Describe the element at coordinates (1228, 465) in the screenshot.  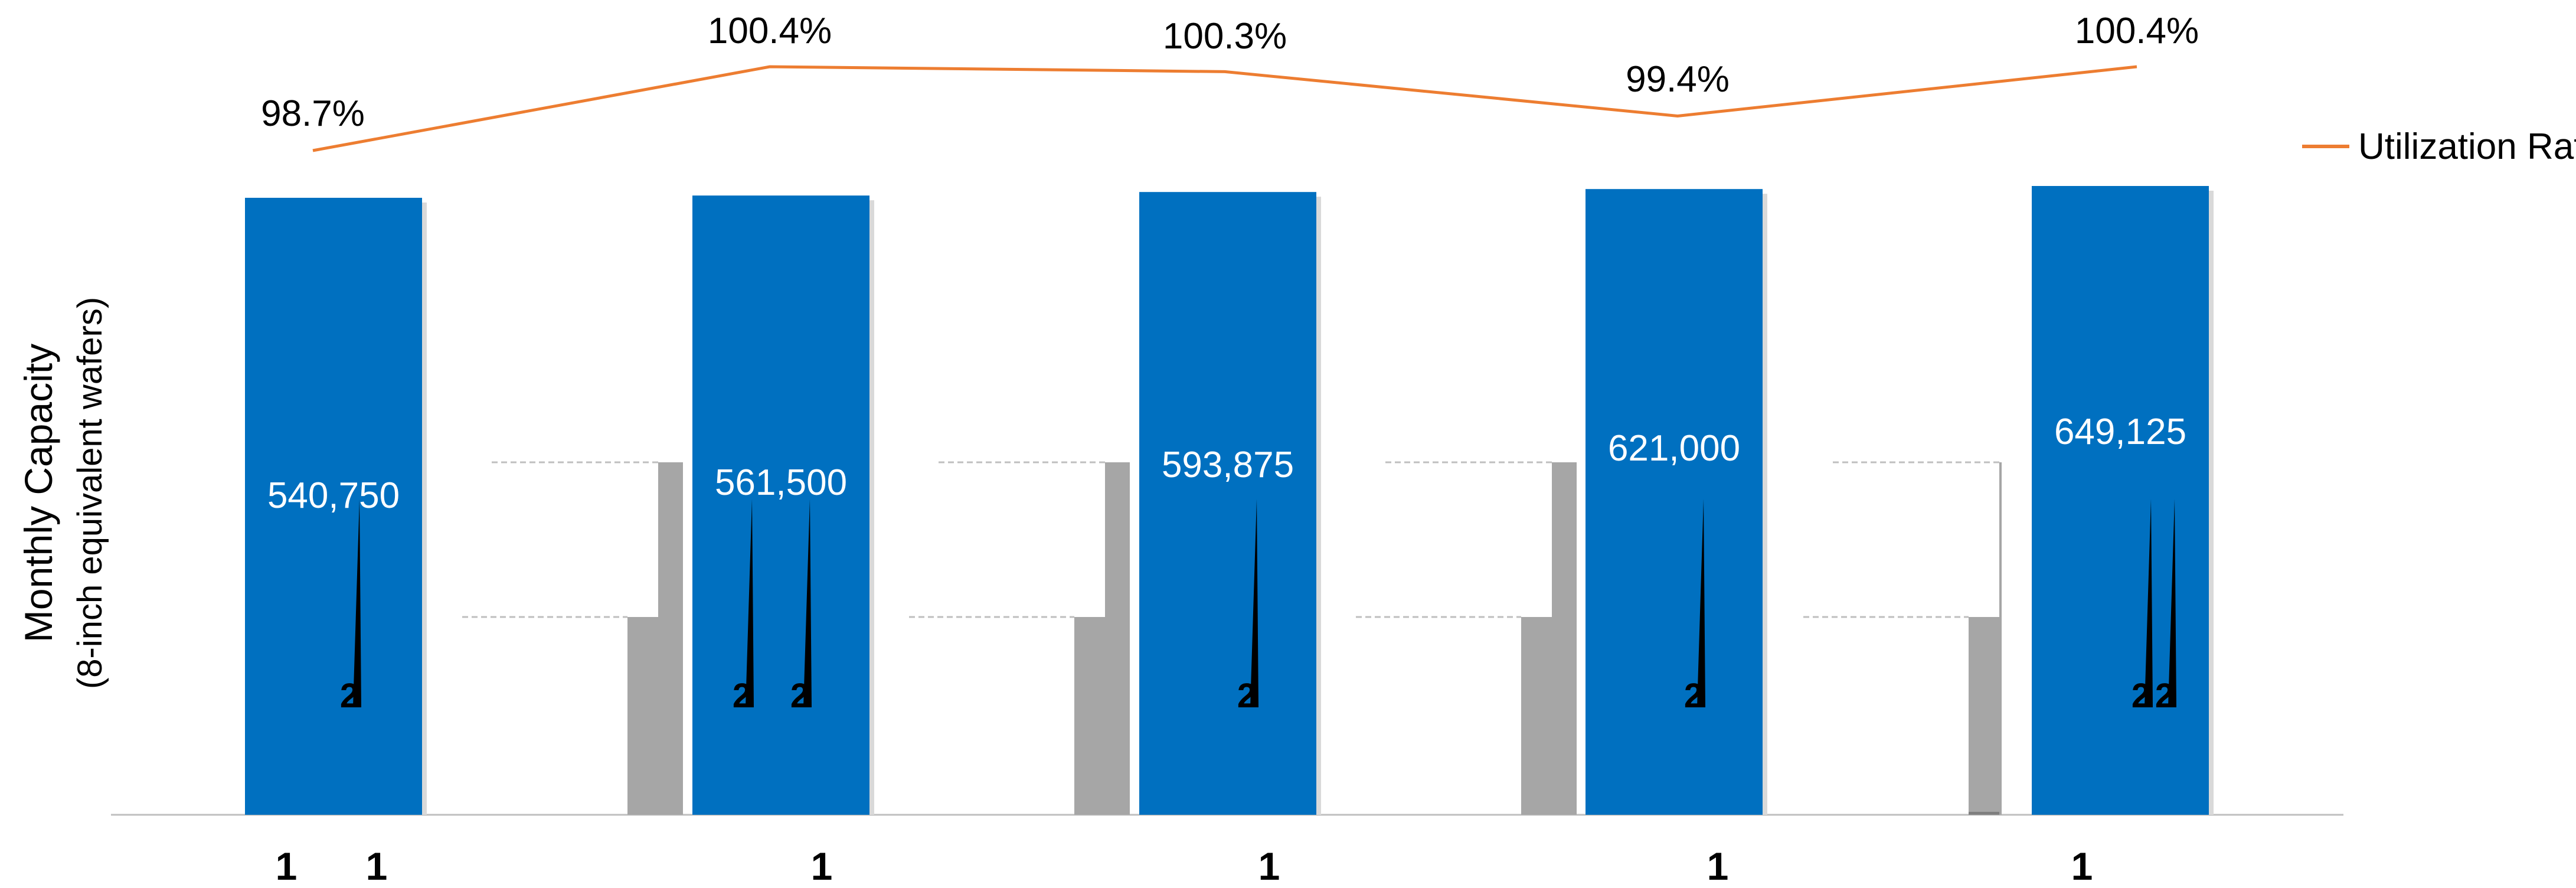
I see `bar-value-label: 593,875` at that location.